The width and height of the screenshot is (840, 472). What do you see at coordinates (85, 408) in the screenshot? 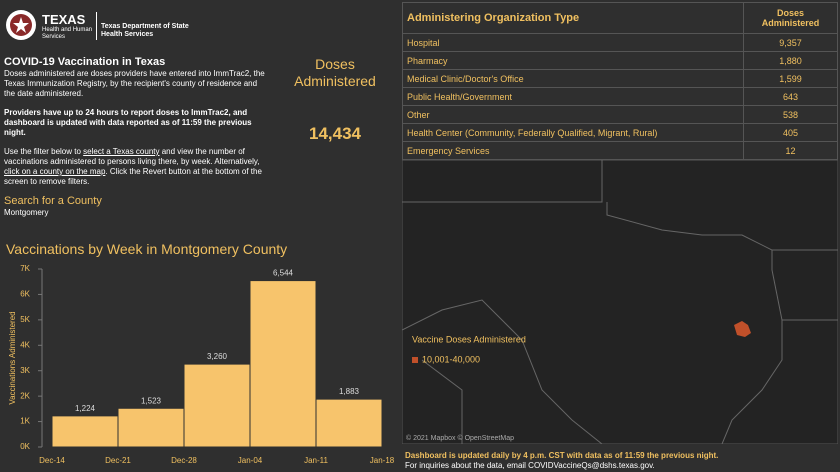
I see `value-label: 1,224` at bounding box center [85, 408].